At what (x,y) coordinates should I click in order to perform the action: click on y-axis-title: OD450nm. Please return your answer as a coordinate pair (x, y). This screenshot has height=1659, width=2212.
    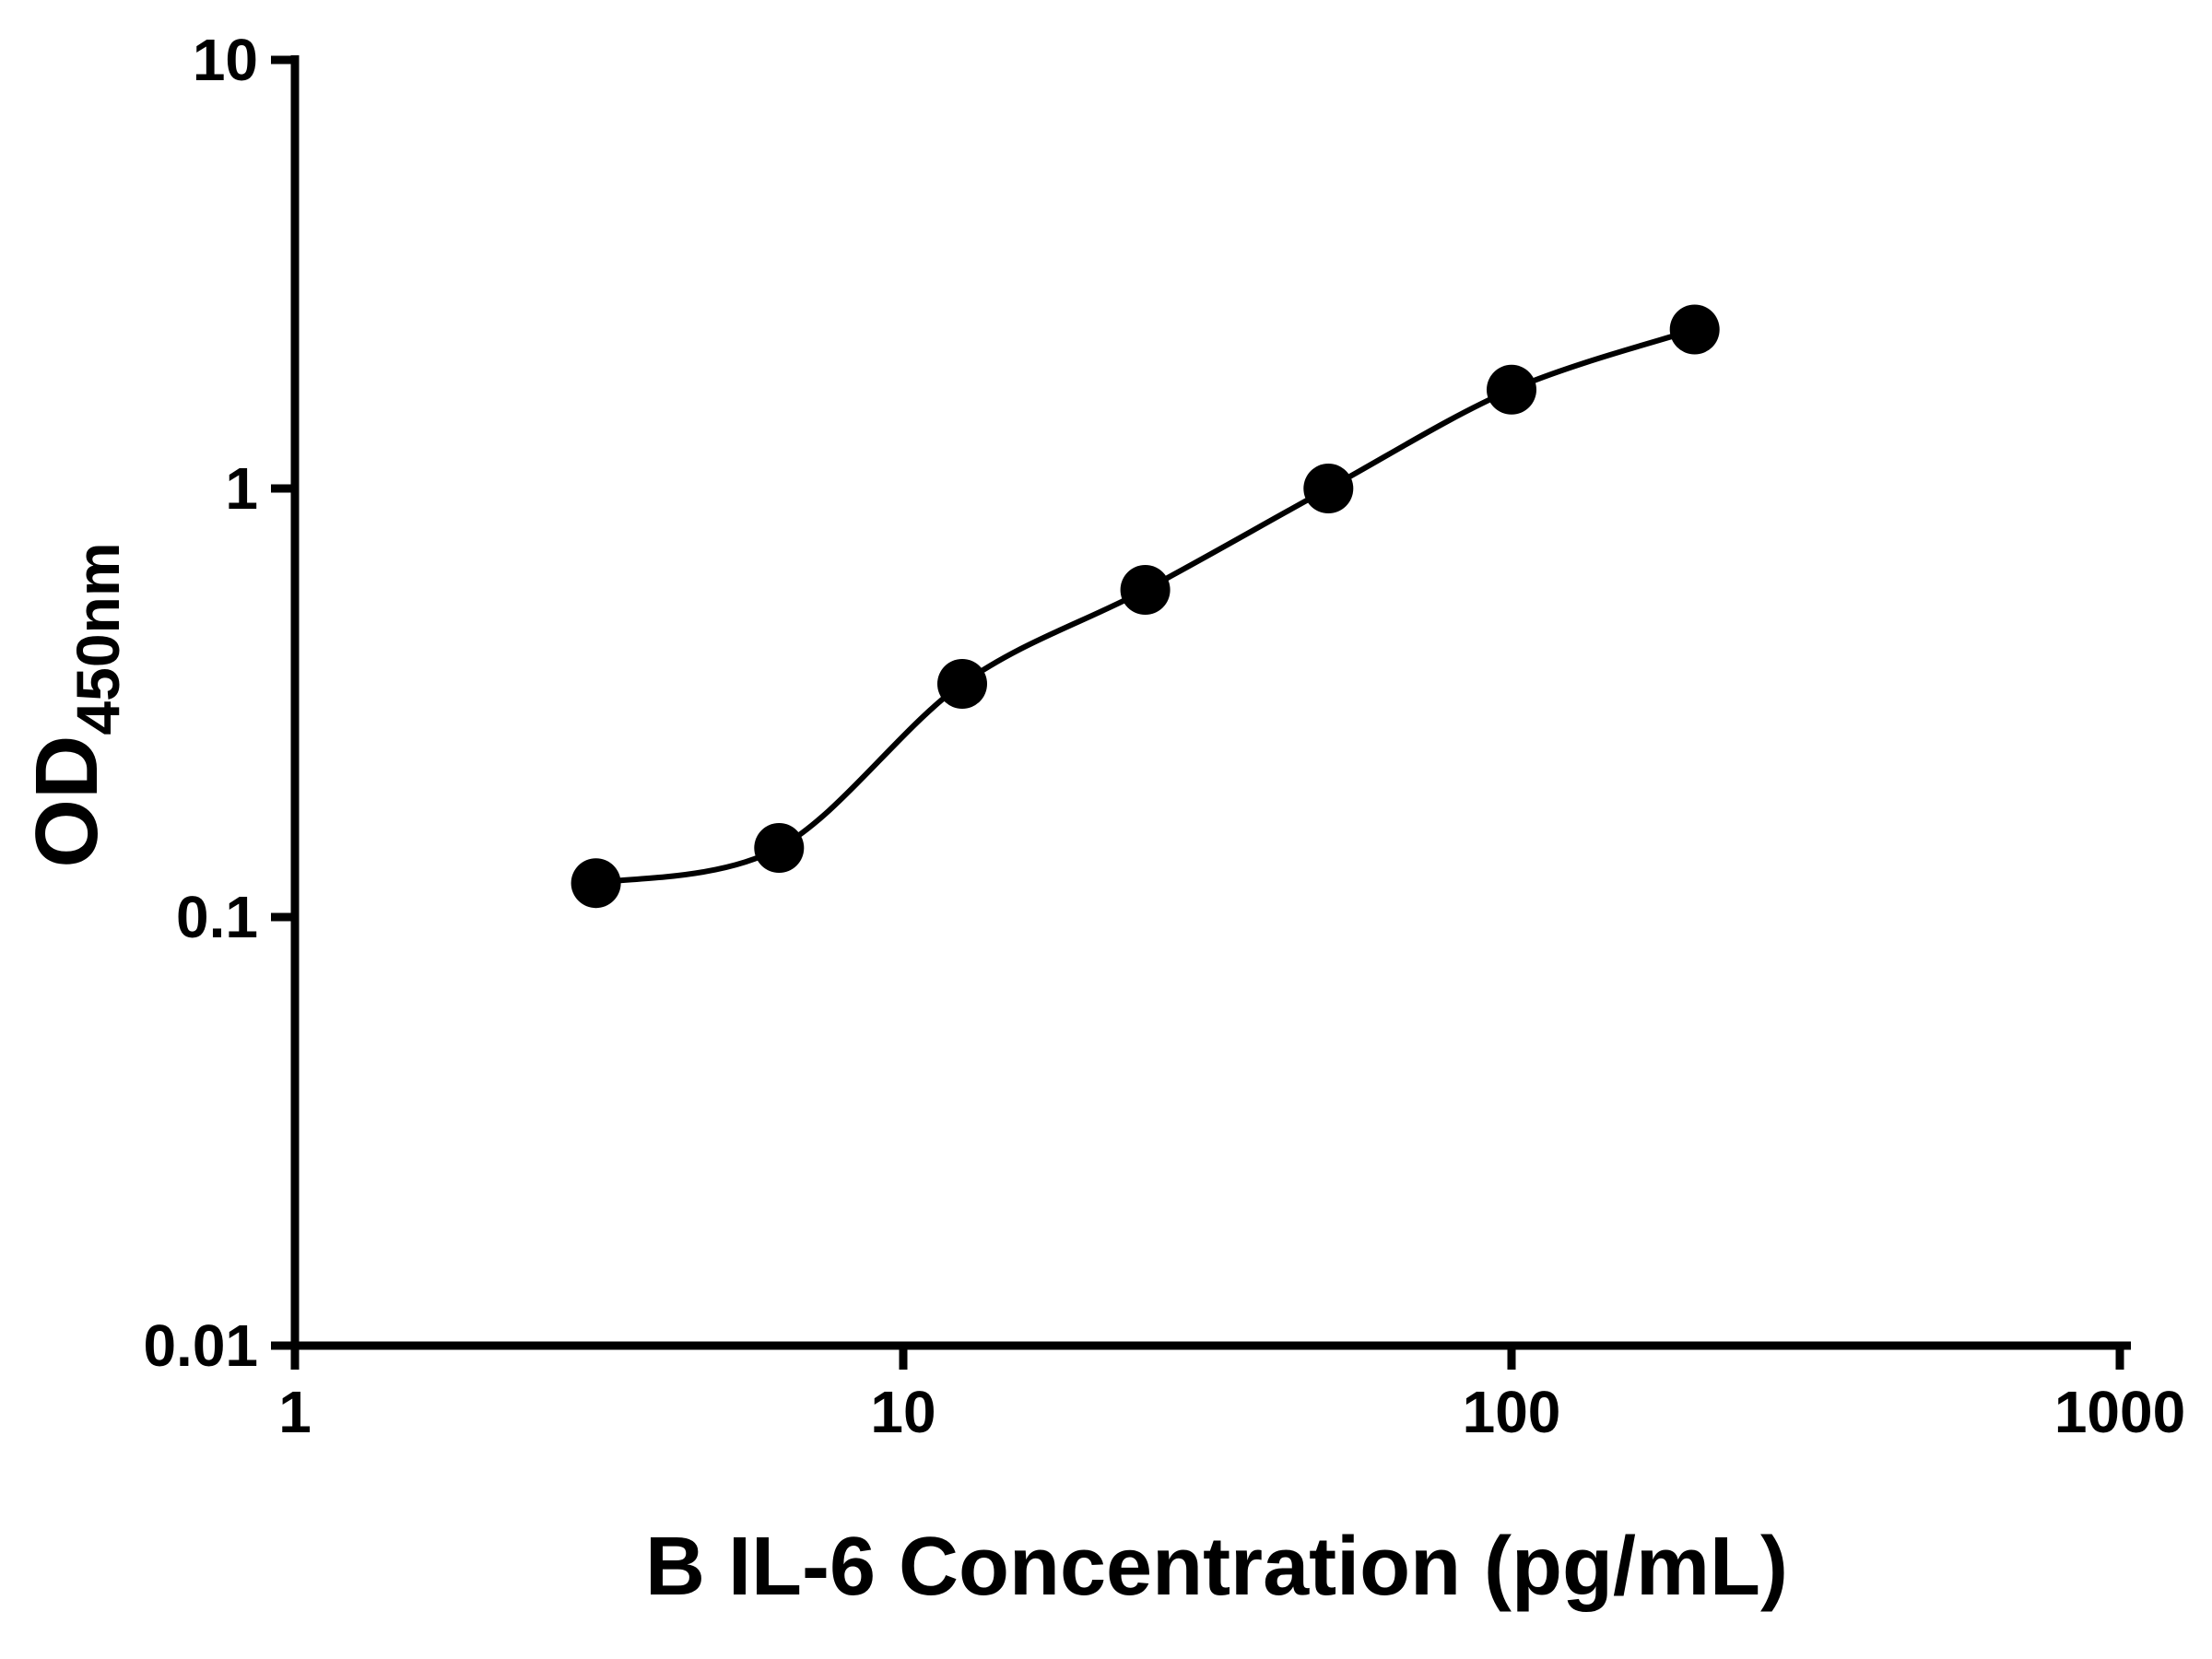
    Looking at the image, I should click on (75, 704).